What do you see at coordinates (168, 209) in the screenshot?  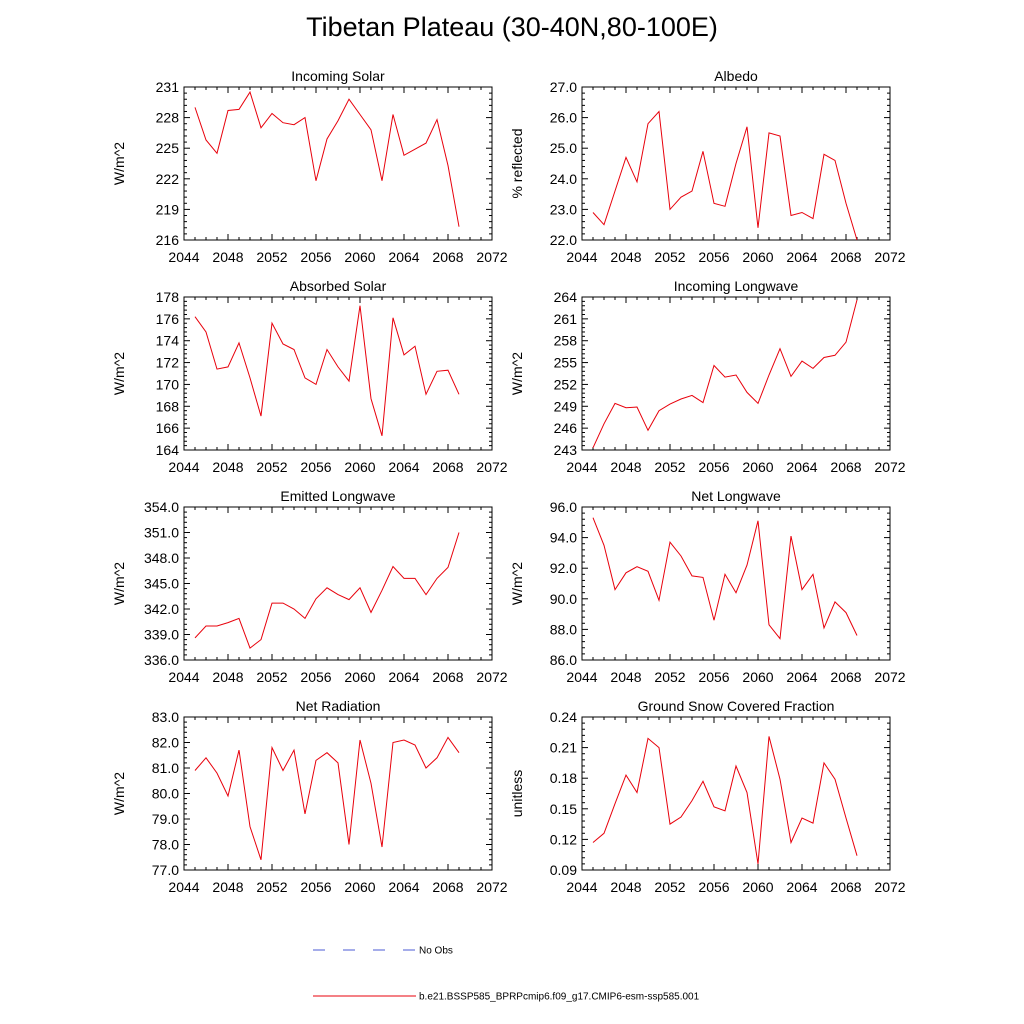 I see `y-tick-label: 219` at bounding box center [168, 209].